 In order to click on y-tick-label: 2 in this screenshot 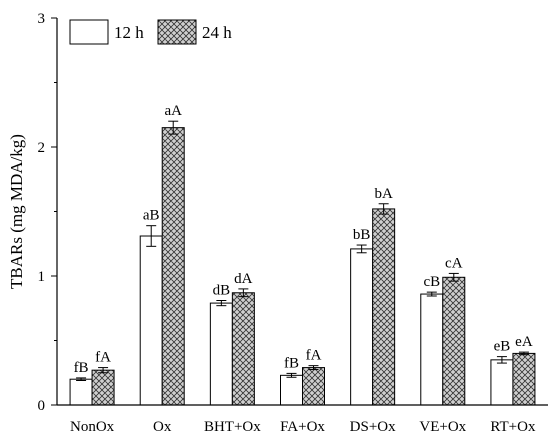, I will do `click(42, 148)`.